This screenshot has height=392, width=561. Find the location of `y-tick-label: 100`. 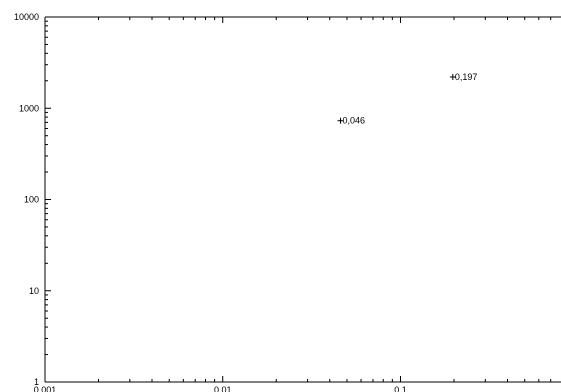

y-tick-label: 100 is located at coordinates (31, 200).